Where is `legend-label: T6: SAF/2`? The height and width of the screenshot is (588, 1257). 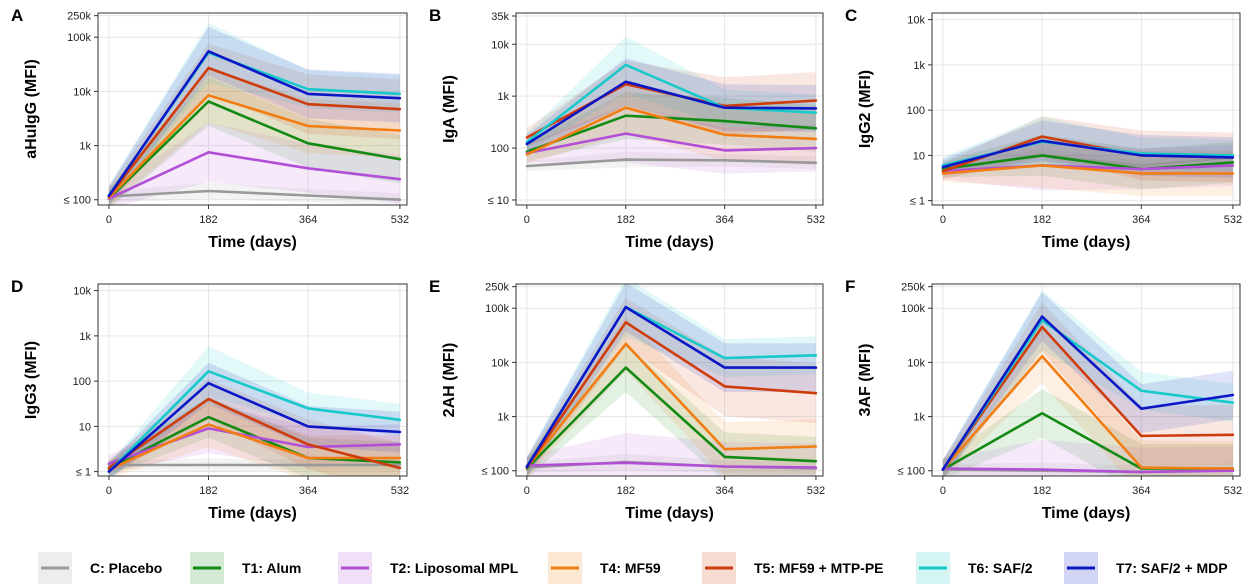
legend-label: T6: SAF/2 is located at coordinates (1000, 568).